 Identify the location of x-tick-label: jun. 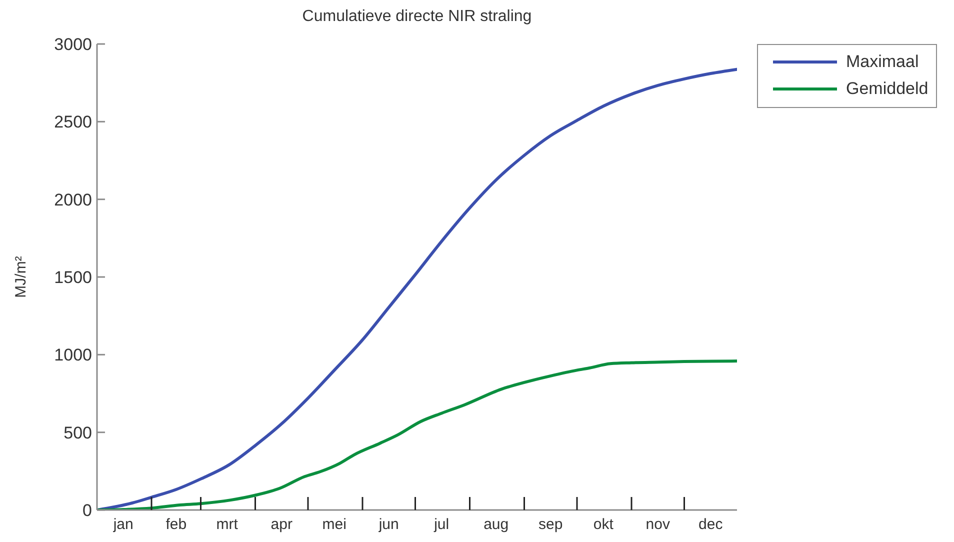
(388, 524).